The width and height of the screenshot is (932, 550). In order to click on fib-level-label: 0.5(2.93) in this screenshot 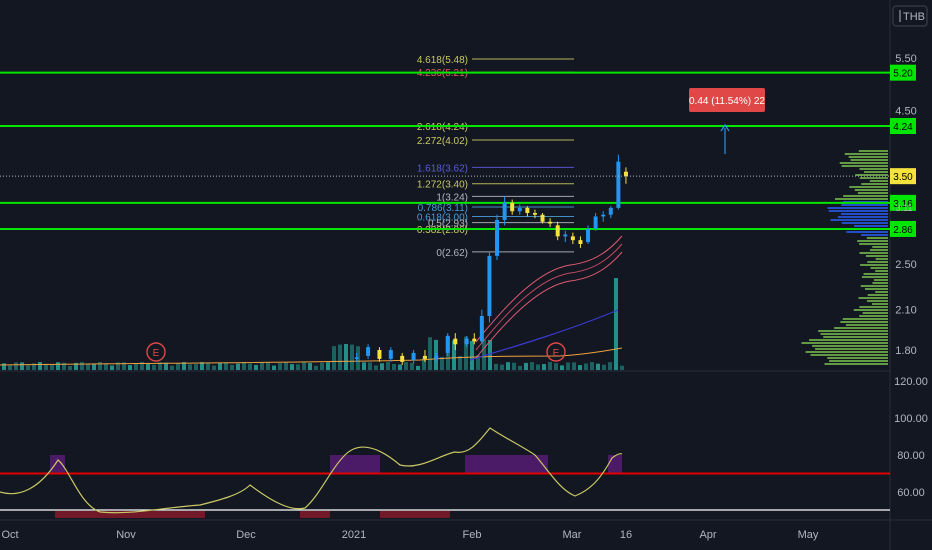, I will do `click(448, 224)`.